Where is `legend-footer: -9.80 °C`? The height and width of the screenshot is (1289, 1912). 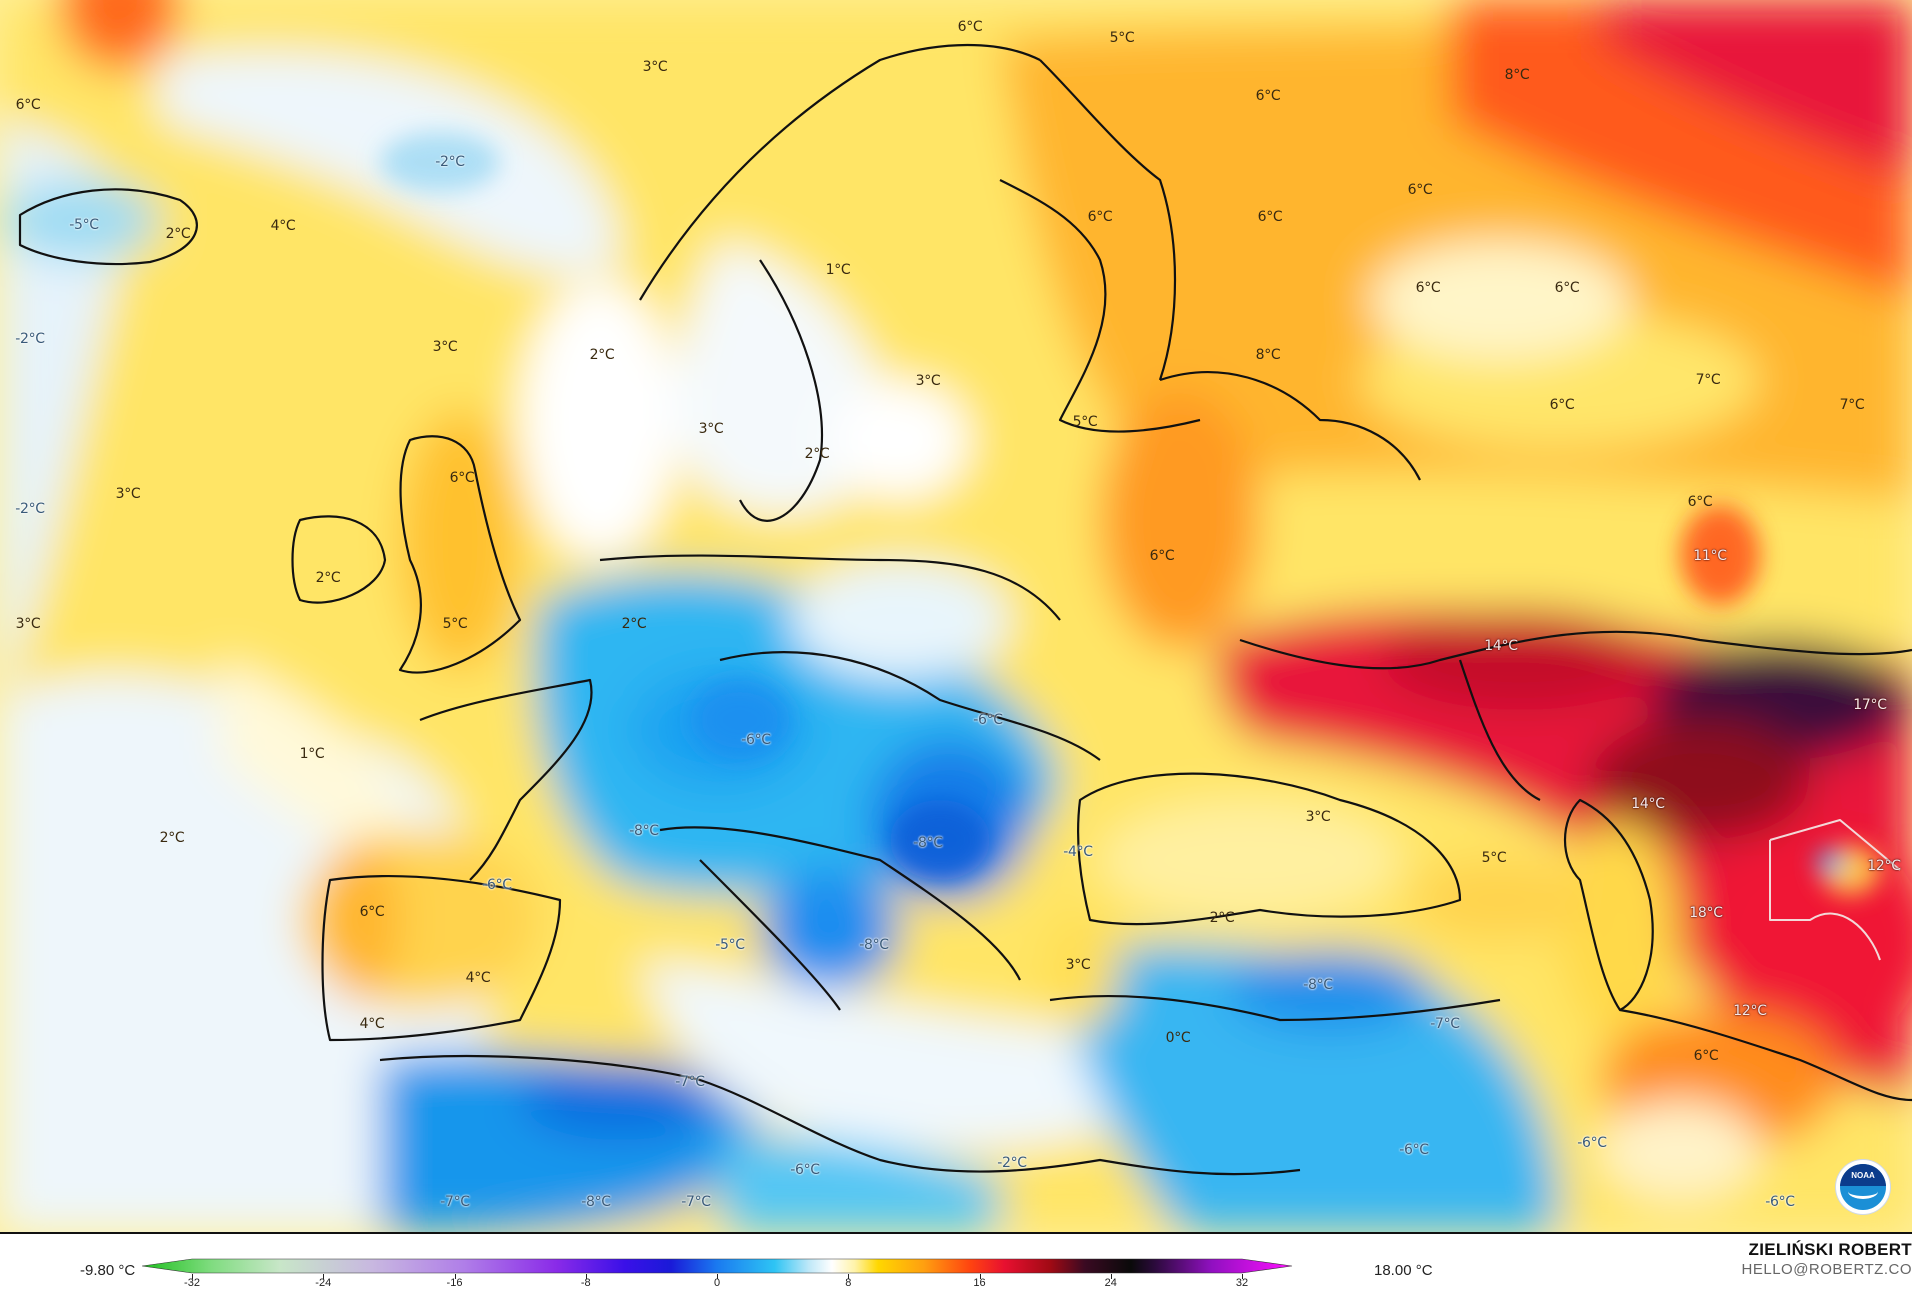 legend-footer: -9.80 °C is located at coordinates (956, 1261).